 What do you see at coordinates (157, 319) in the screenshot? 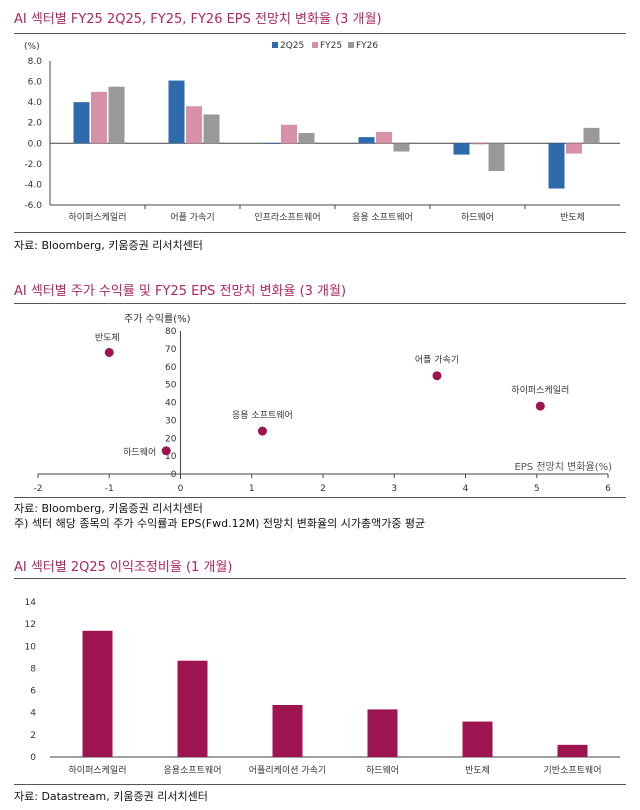
I see `chart2-y-axis-label: 주가 수익률(%)` at bounding box center [157, 319].